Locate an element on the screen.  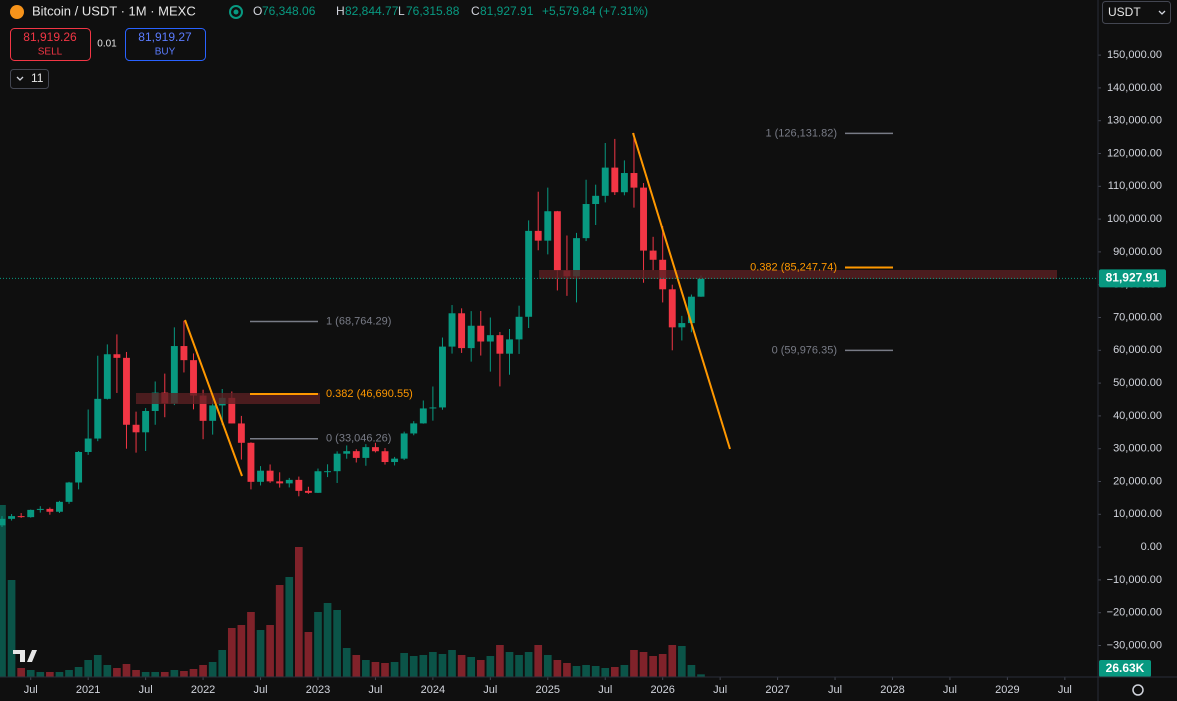
legend-key: C is located at coordinates (475, 11).